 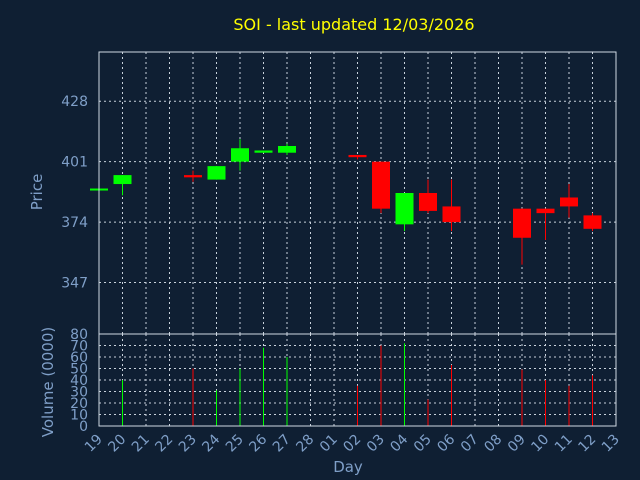 I want to click on x-tick-label: 11, so click(x=564, y=444).